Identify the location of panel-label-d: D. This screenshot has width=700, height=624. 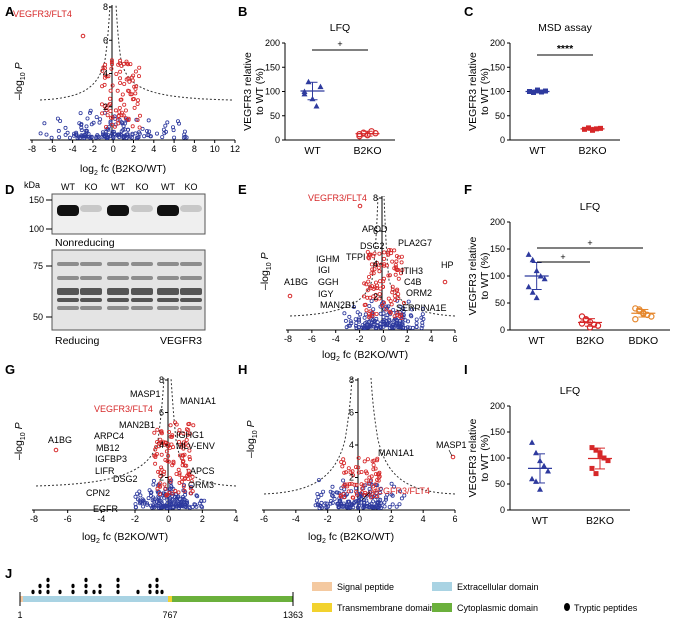
(9, 189).